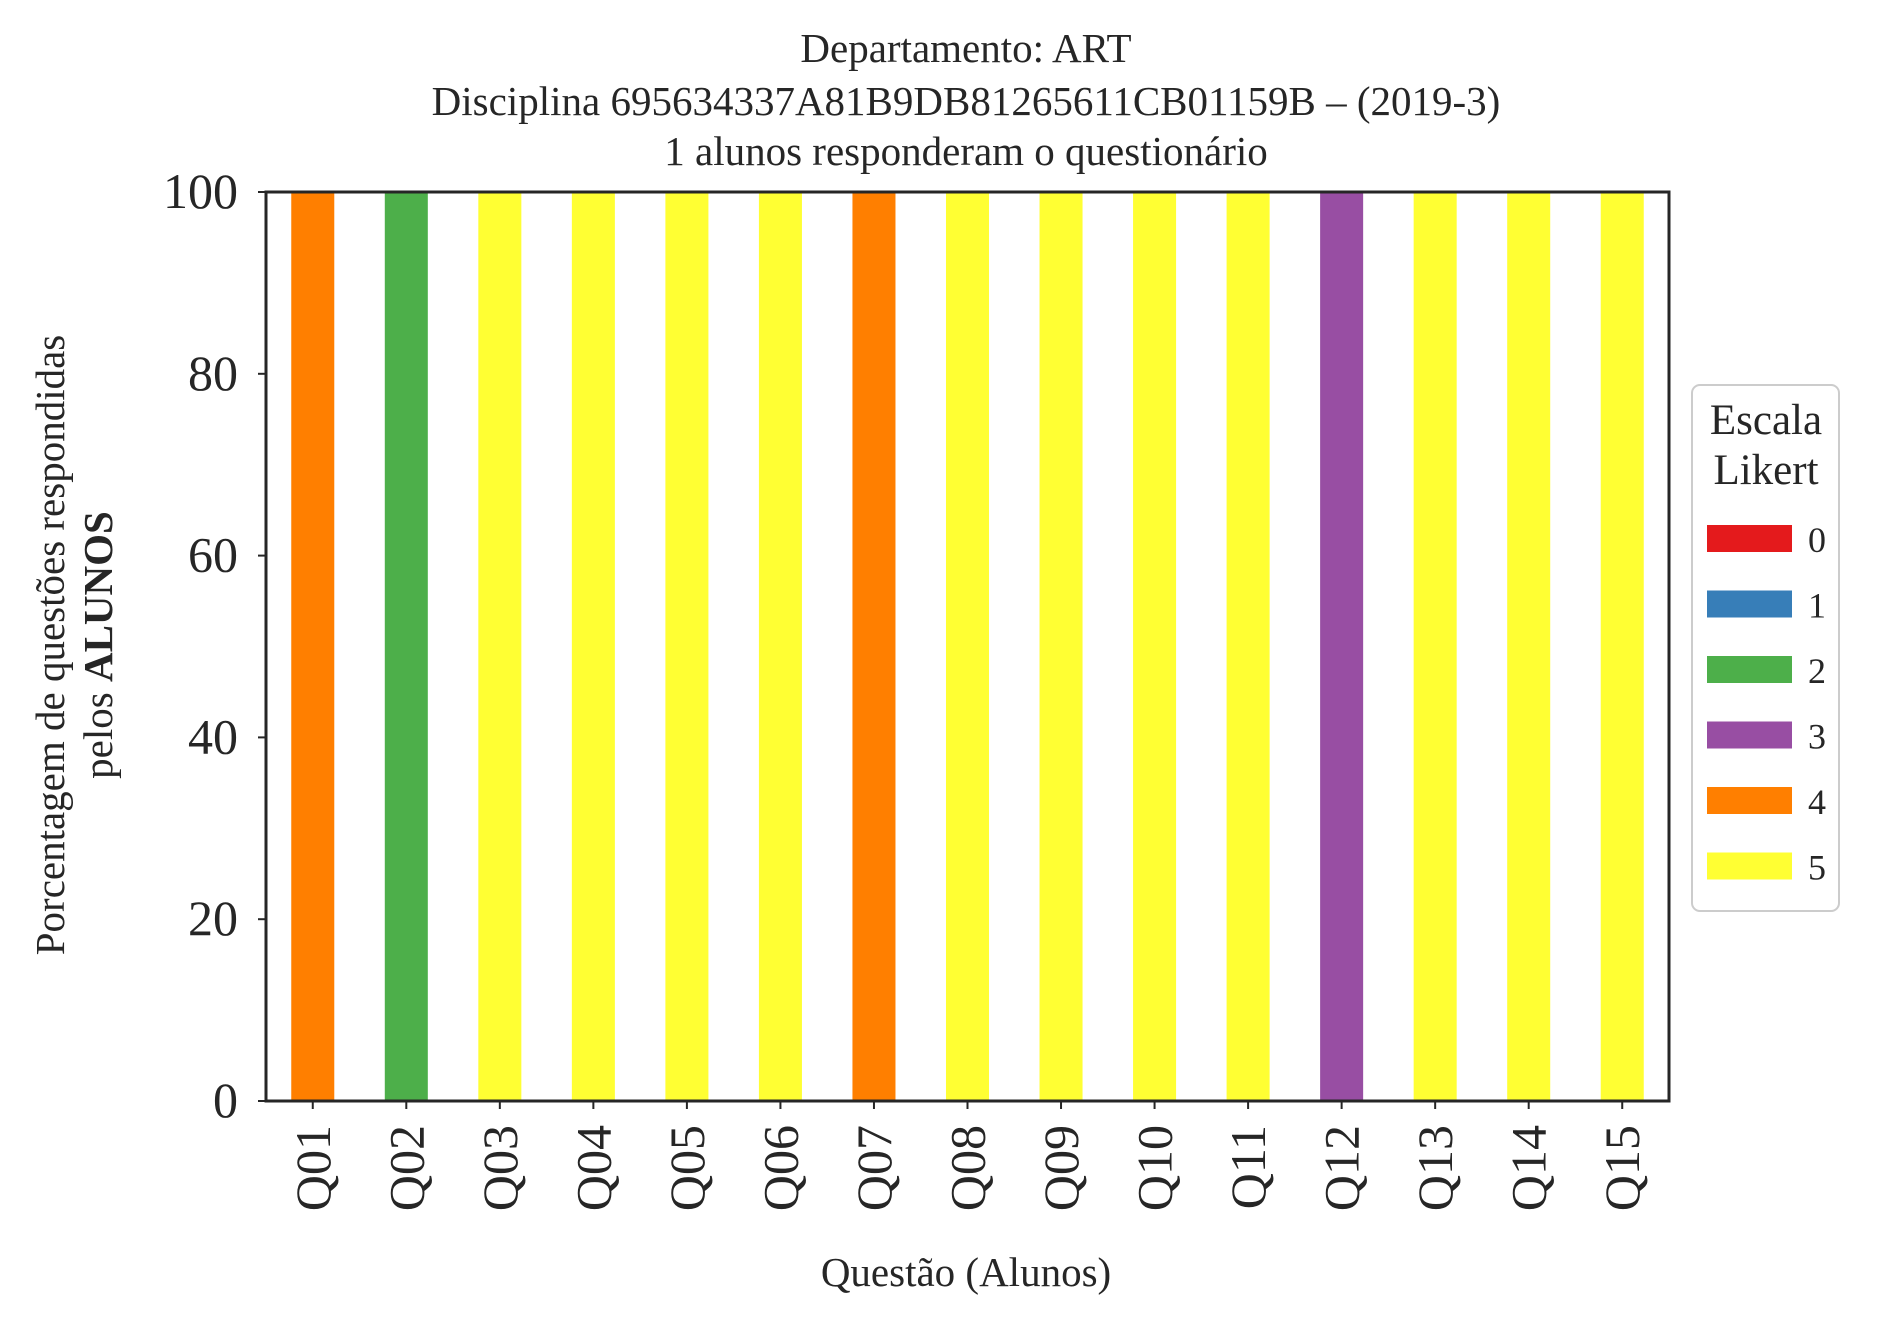 This screenshot has height=1323, width=1892. Describe the element at coordinates (500, 1168) in the screenshot. I see `x-tick-label: Q03` at that location.